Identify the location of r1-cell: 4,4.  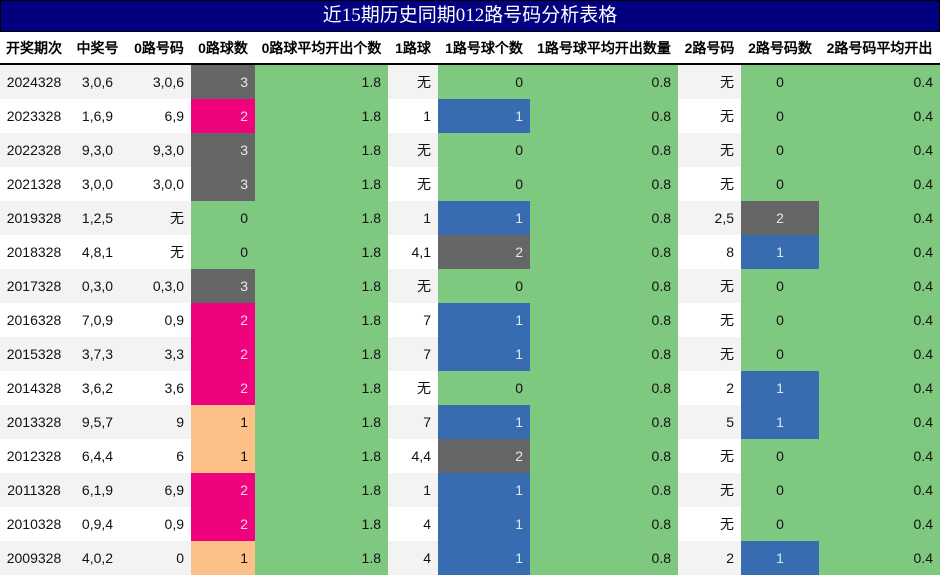
(413, 456).